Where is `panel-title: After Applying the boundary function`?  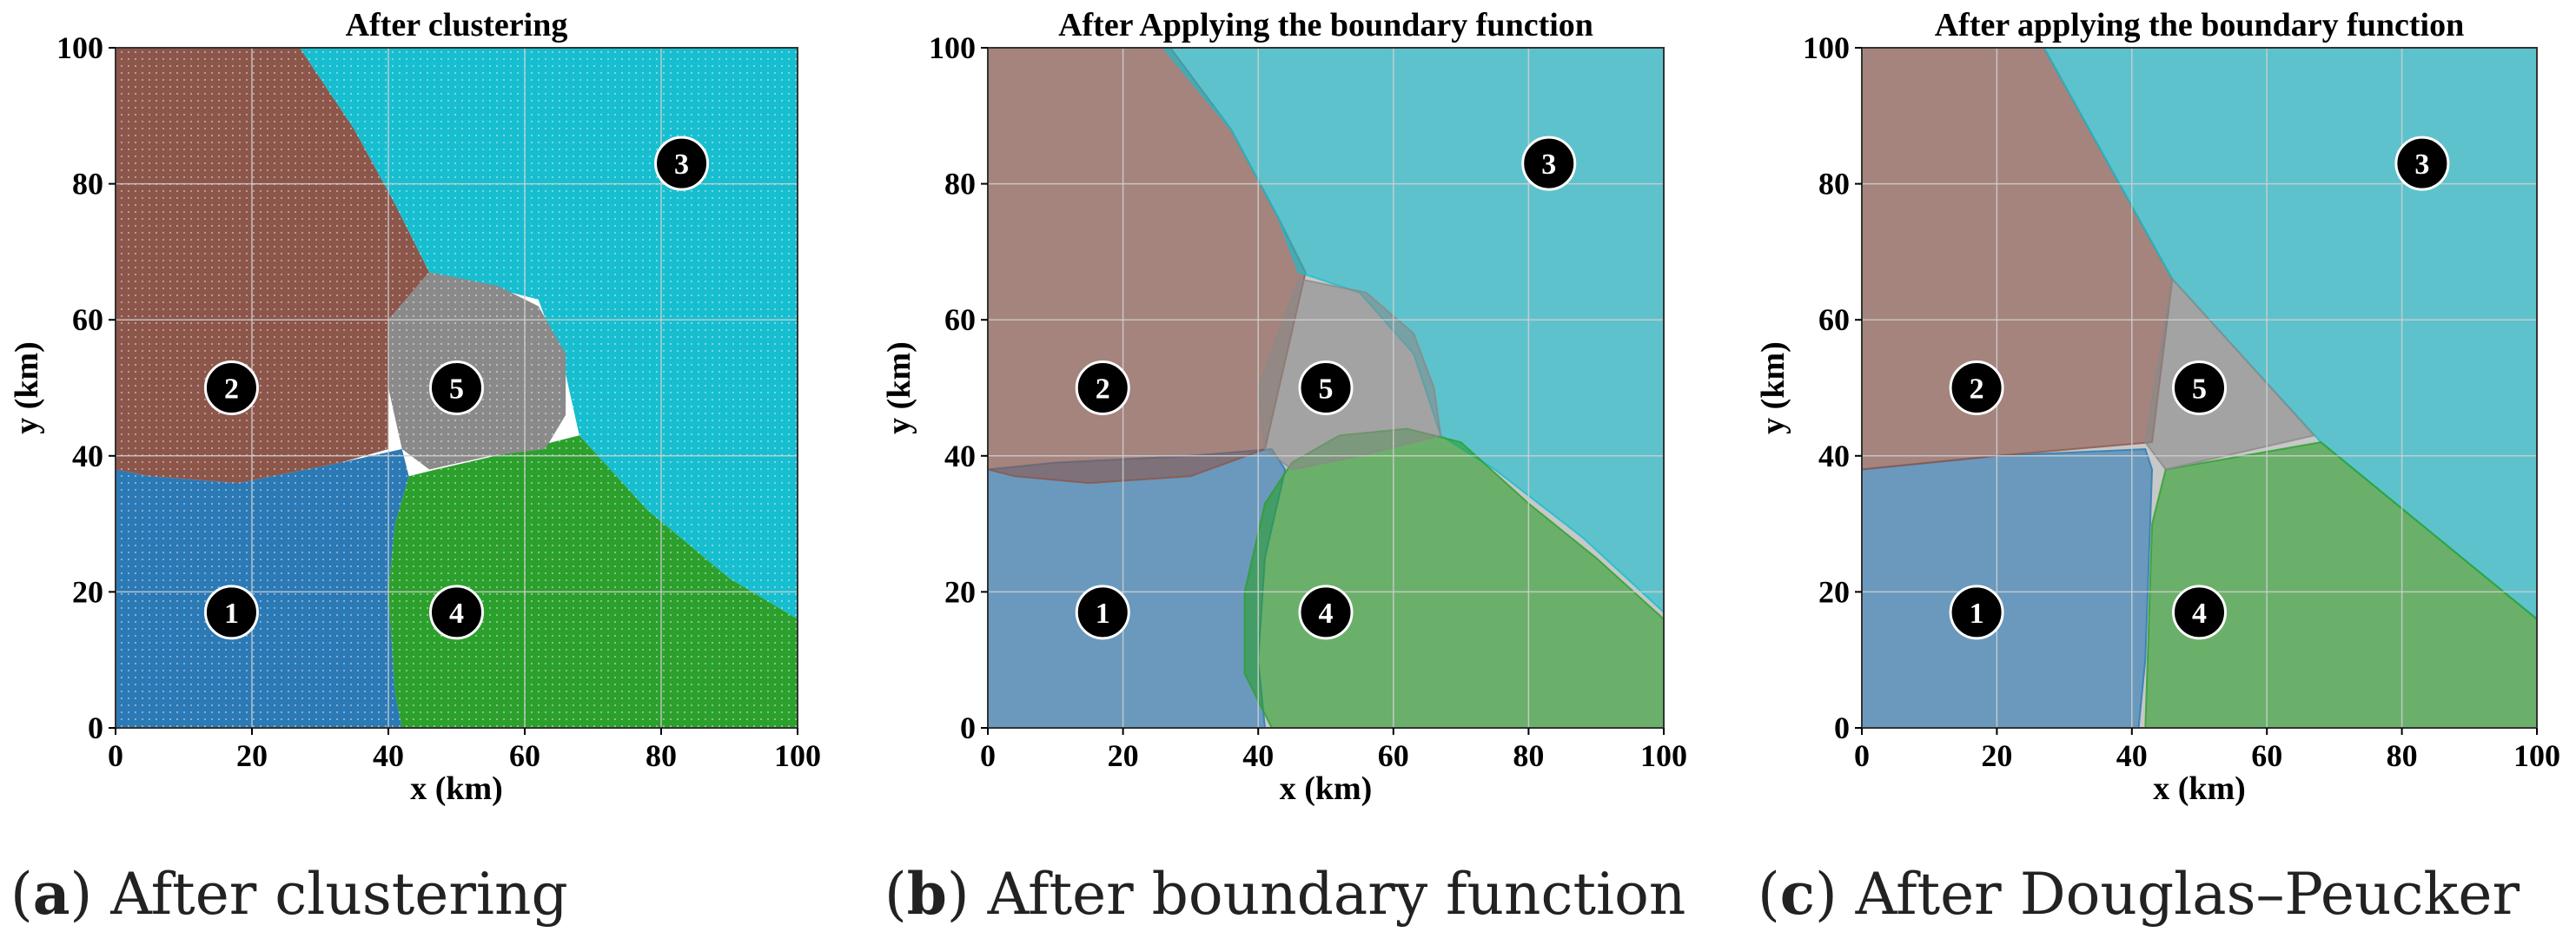
panel-title: After Applying the boundary function is located at coordinates (1325, 25).